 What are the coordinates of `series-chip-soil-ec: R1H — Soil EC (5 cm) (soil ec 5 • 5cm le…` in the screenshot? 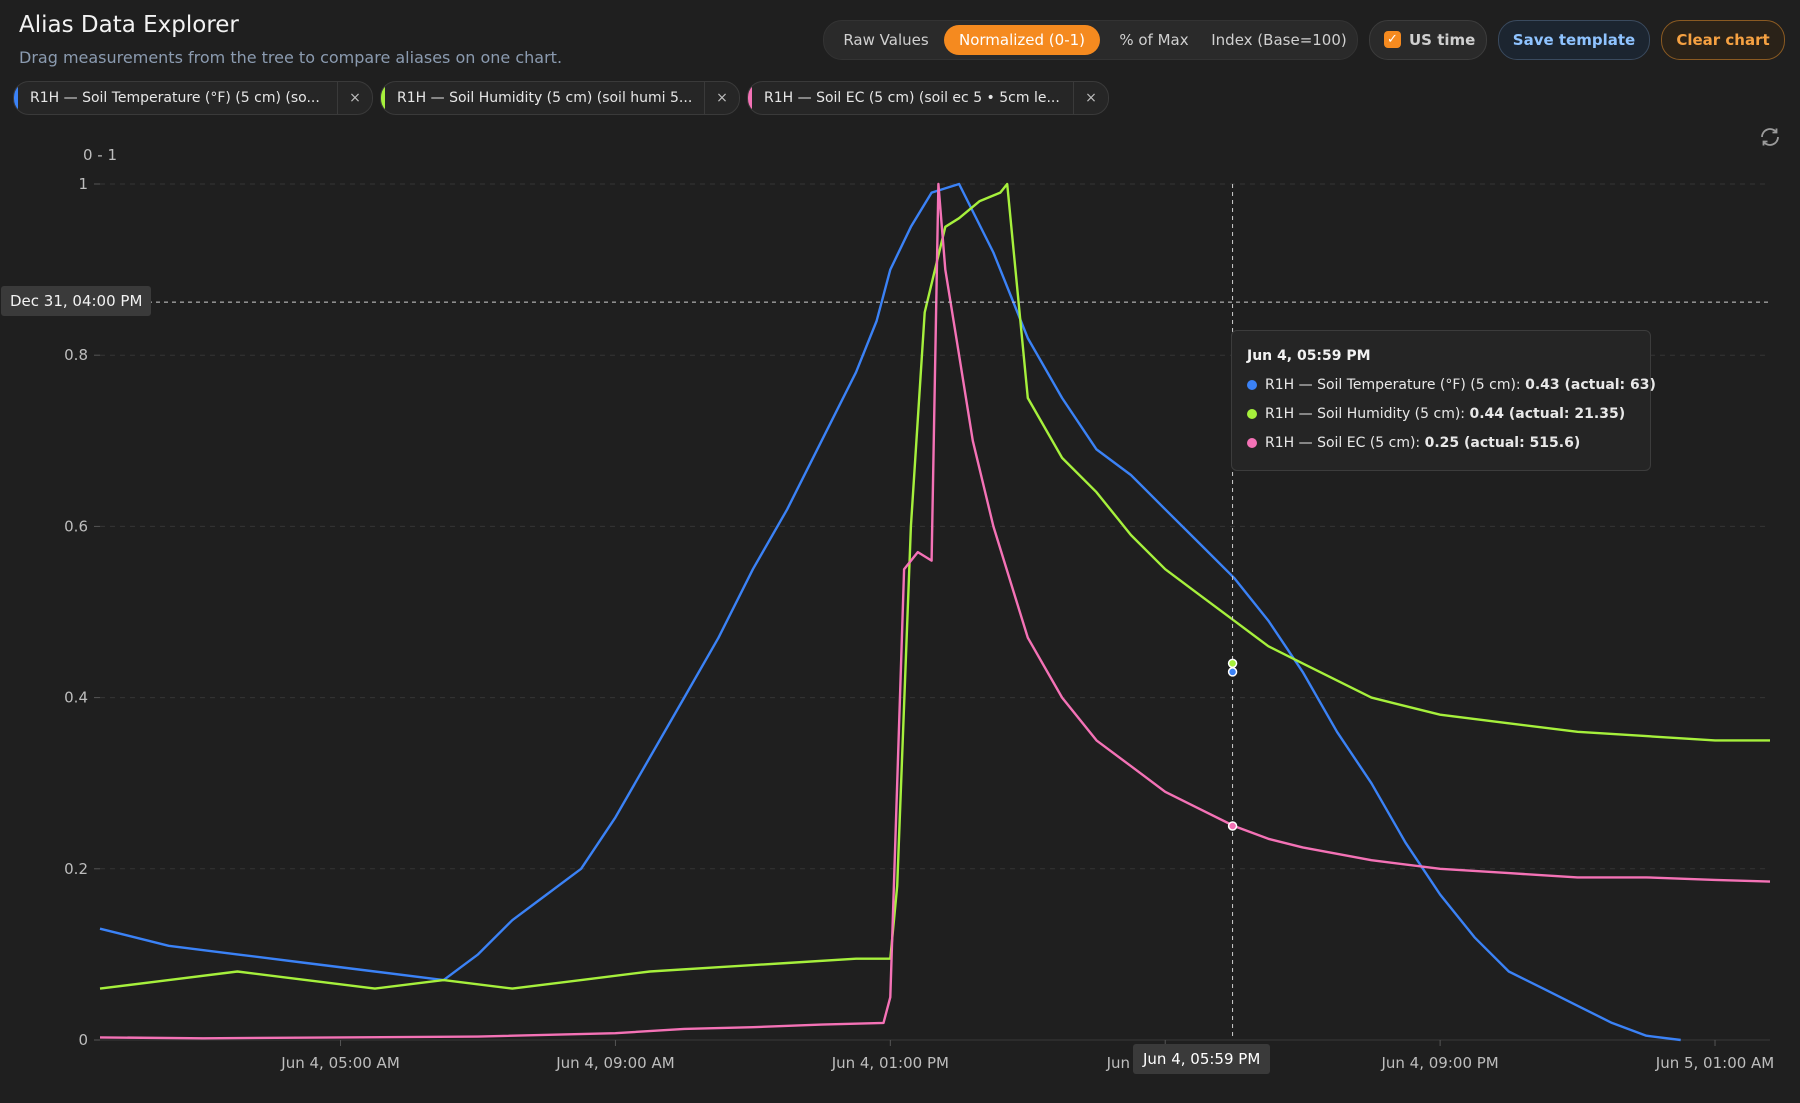 It's located at (928, 98).